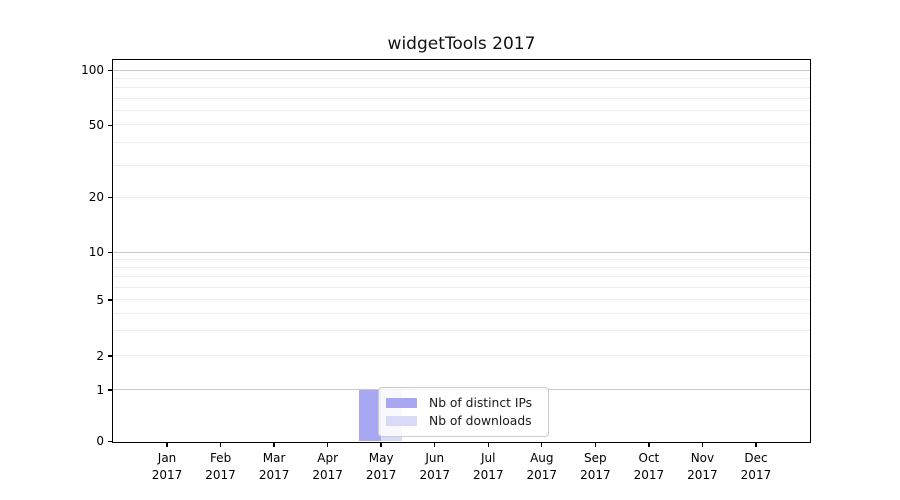 The height and width of the screenshot is (500, 900). I want to click on legend: Nb of distinct IPs Nb of downloads, so click(463, 412).